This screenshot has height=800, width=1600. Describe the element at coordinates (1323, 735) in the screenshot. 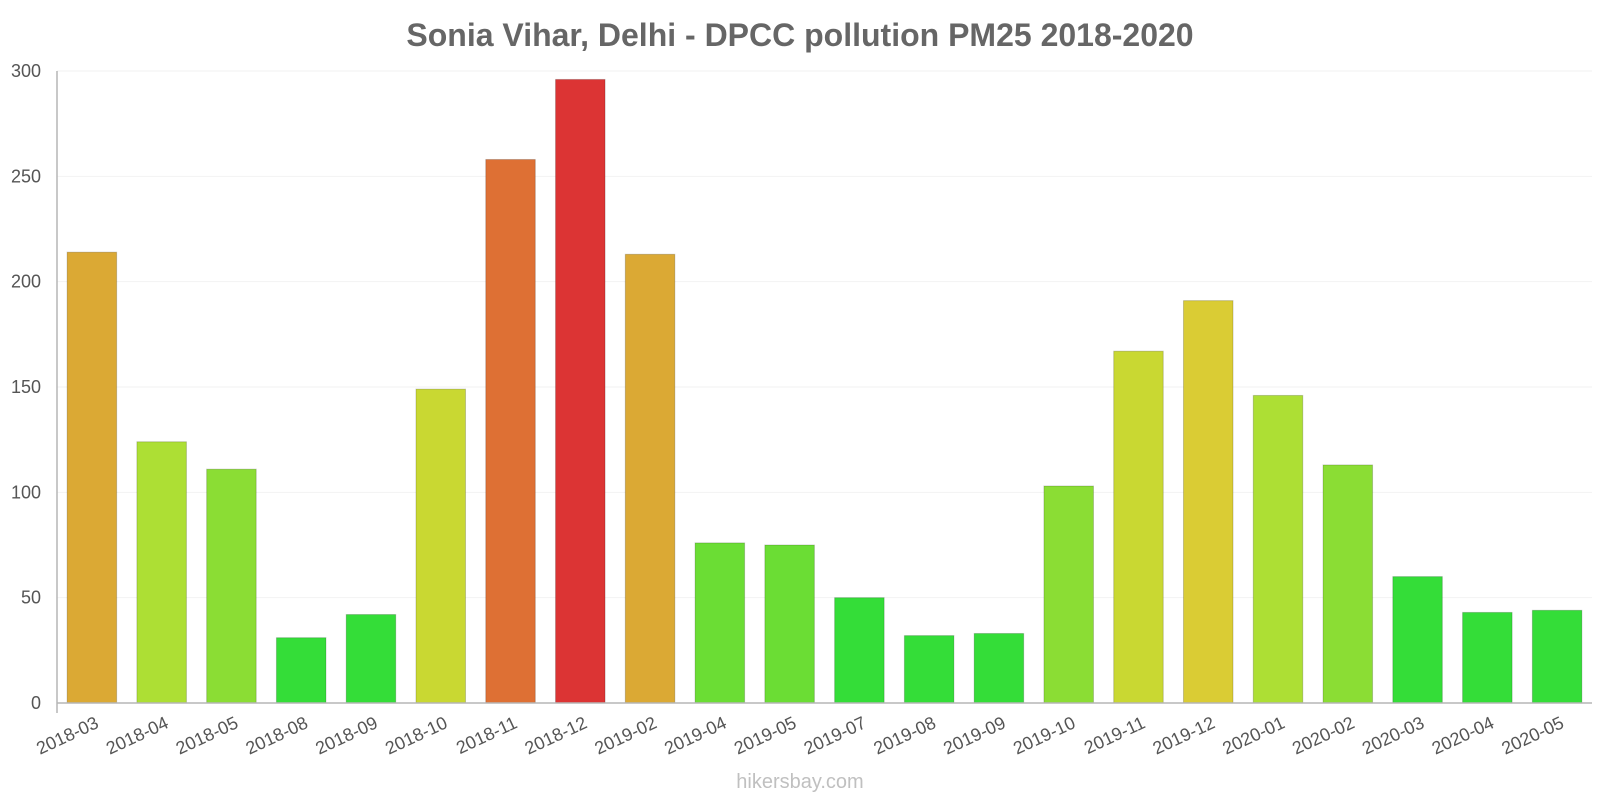

I see `x-tick-label: 2020-02` at that location.